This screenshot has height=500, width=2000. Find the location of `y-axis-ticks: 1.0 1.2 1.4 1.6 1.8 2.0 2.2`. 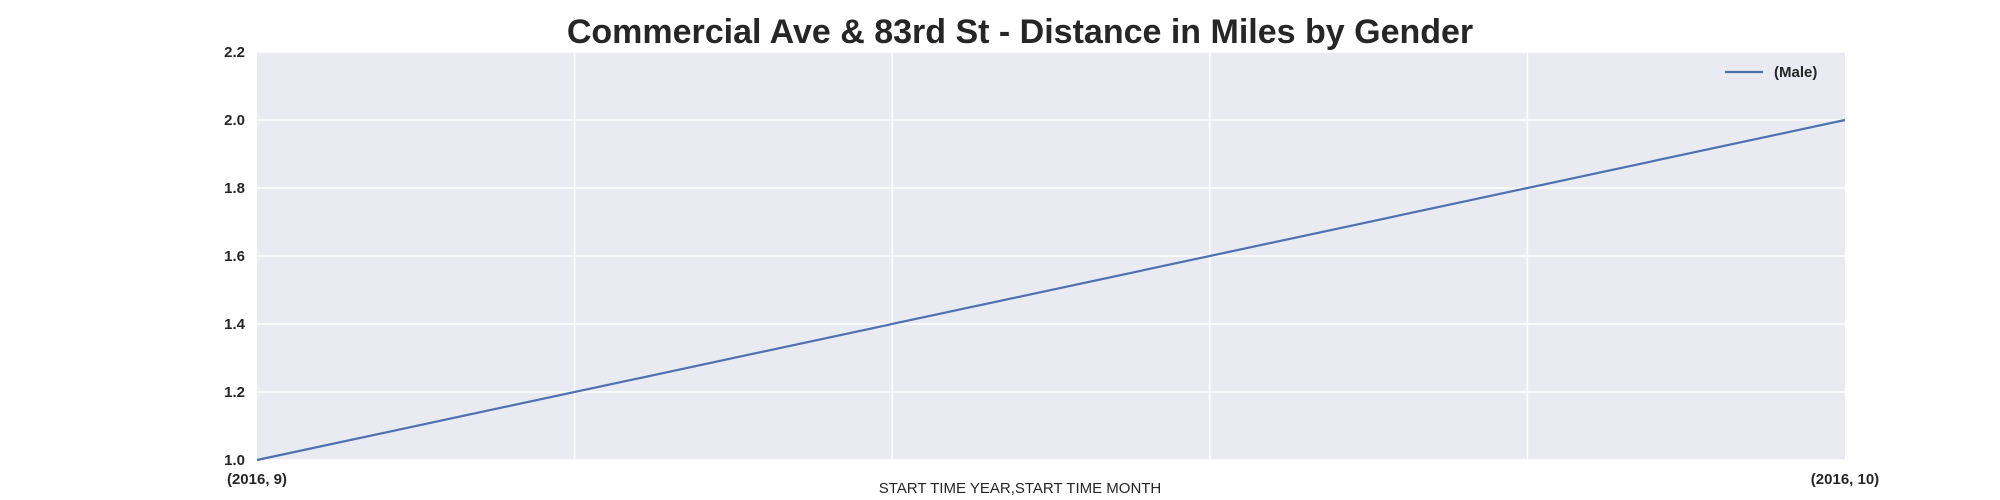

y-axis-ticks: 1.0 1.2 1.4 1.6 1.8 2.0 2.2 is located at coordinates (235, 256).